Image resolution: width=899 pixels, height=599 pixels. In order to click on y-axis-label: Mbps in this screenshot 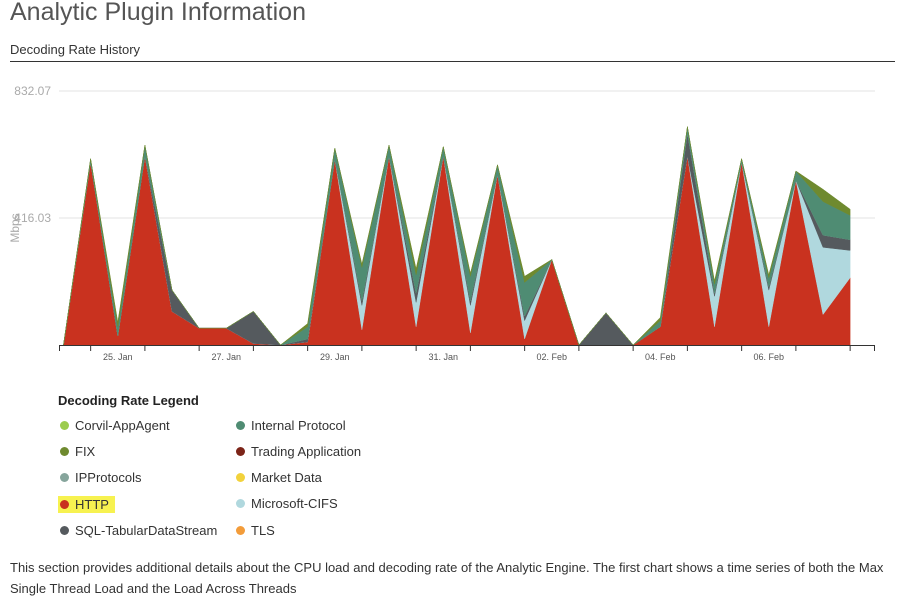, I will do `click(15, 227)`.